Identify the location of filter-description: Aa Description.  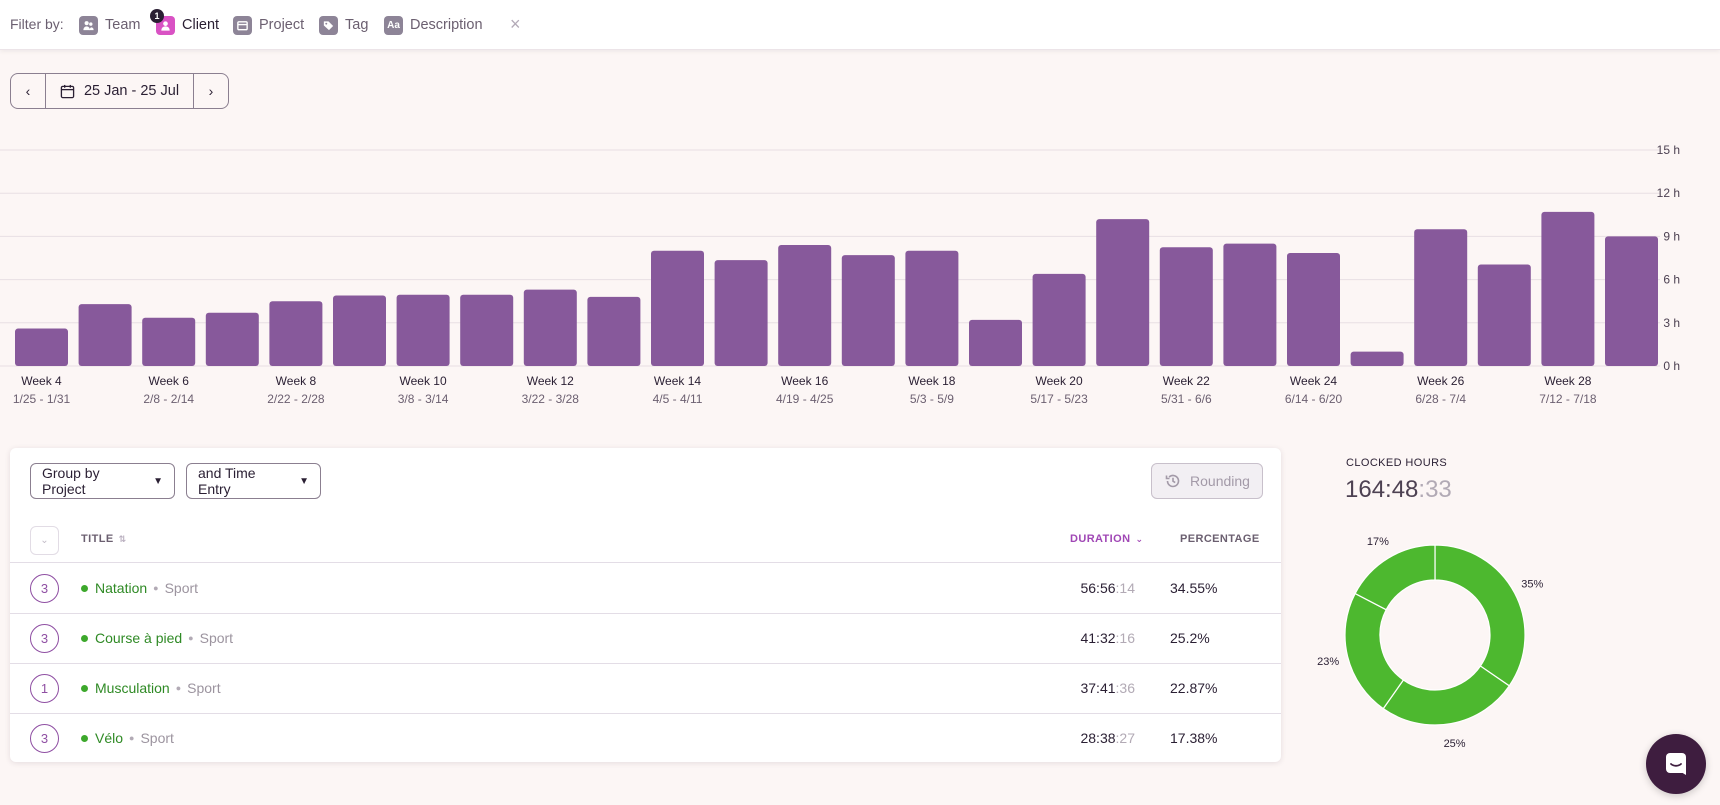
(433, 25).